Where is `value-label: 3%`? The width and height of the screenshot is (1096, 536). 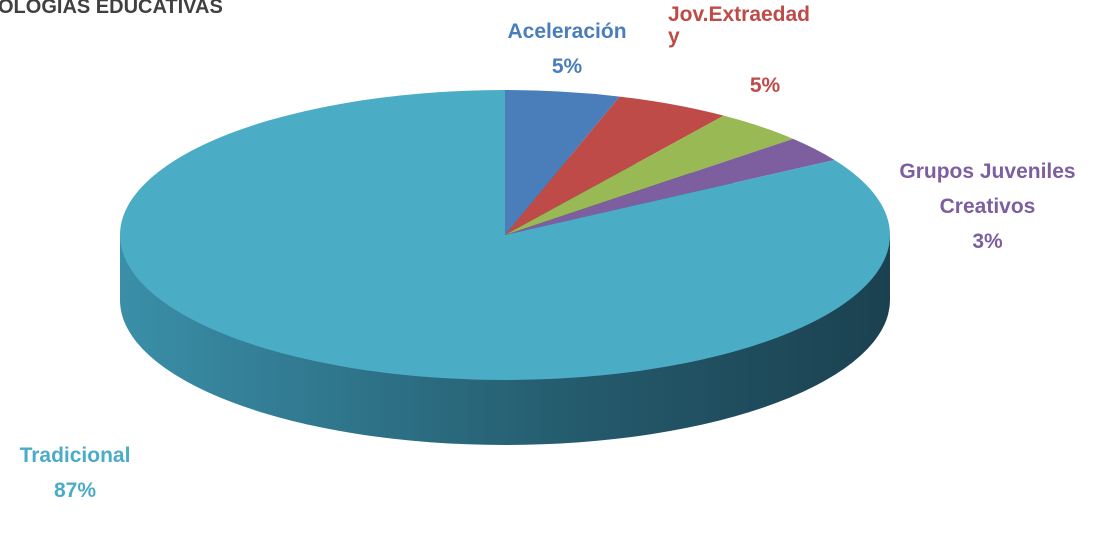
value-label: 3% is located at coordinates (987, 241).